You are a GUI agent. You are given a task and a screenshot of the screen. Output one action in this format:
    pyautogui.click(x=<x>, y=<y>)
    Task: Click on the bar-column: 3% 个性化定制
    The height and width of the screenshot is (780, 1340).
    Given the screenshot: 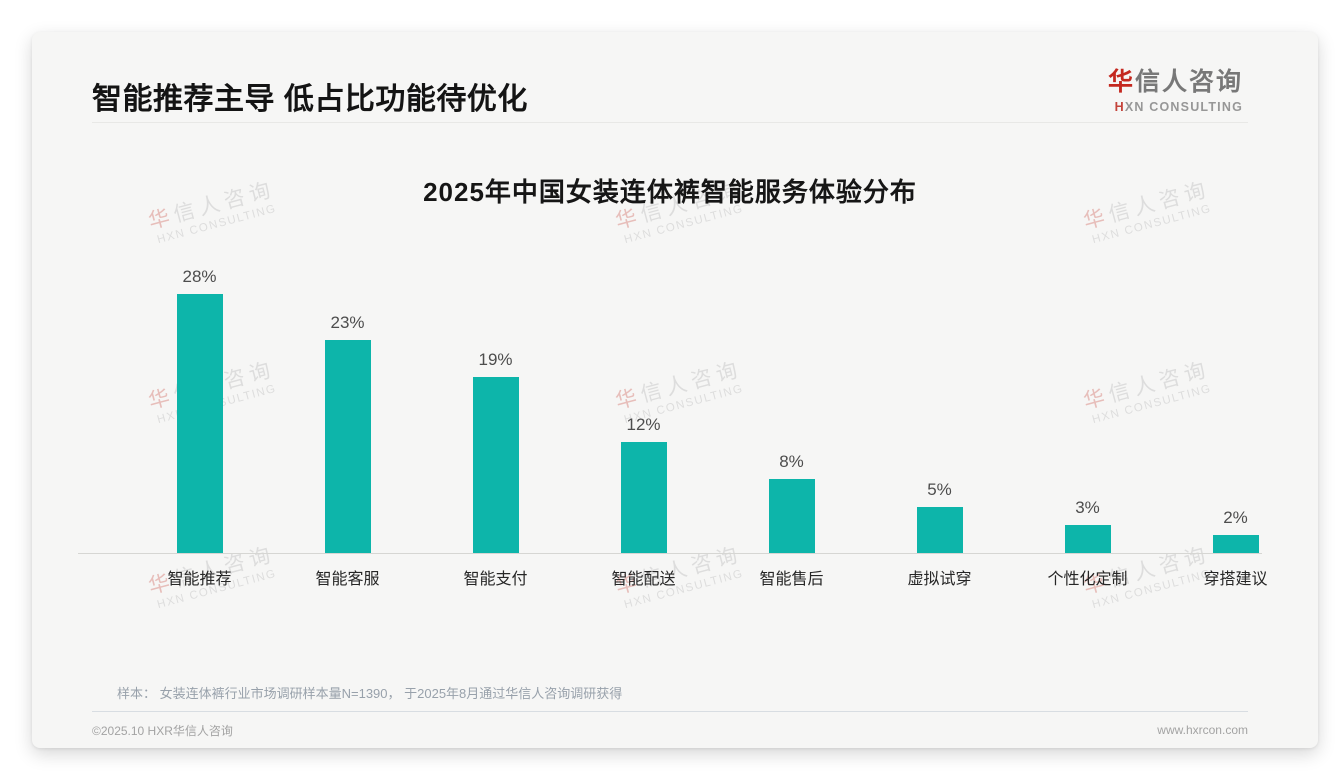 What is the action you would take?
    pyautogui.click(x=1088, y=421)
    